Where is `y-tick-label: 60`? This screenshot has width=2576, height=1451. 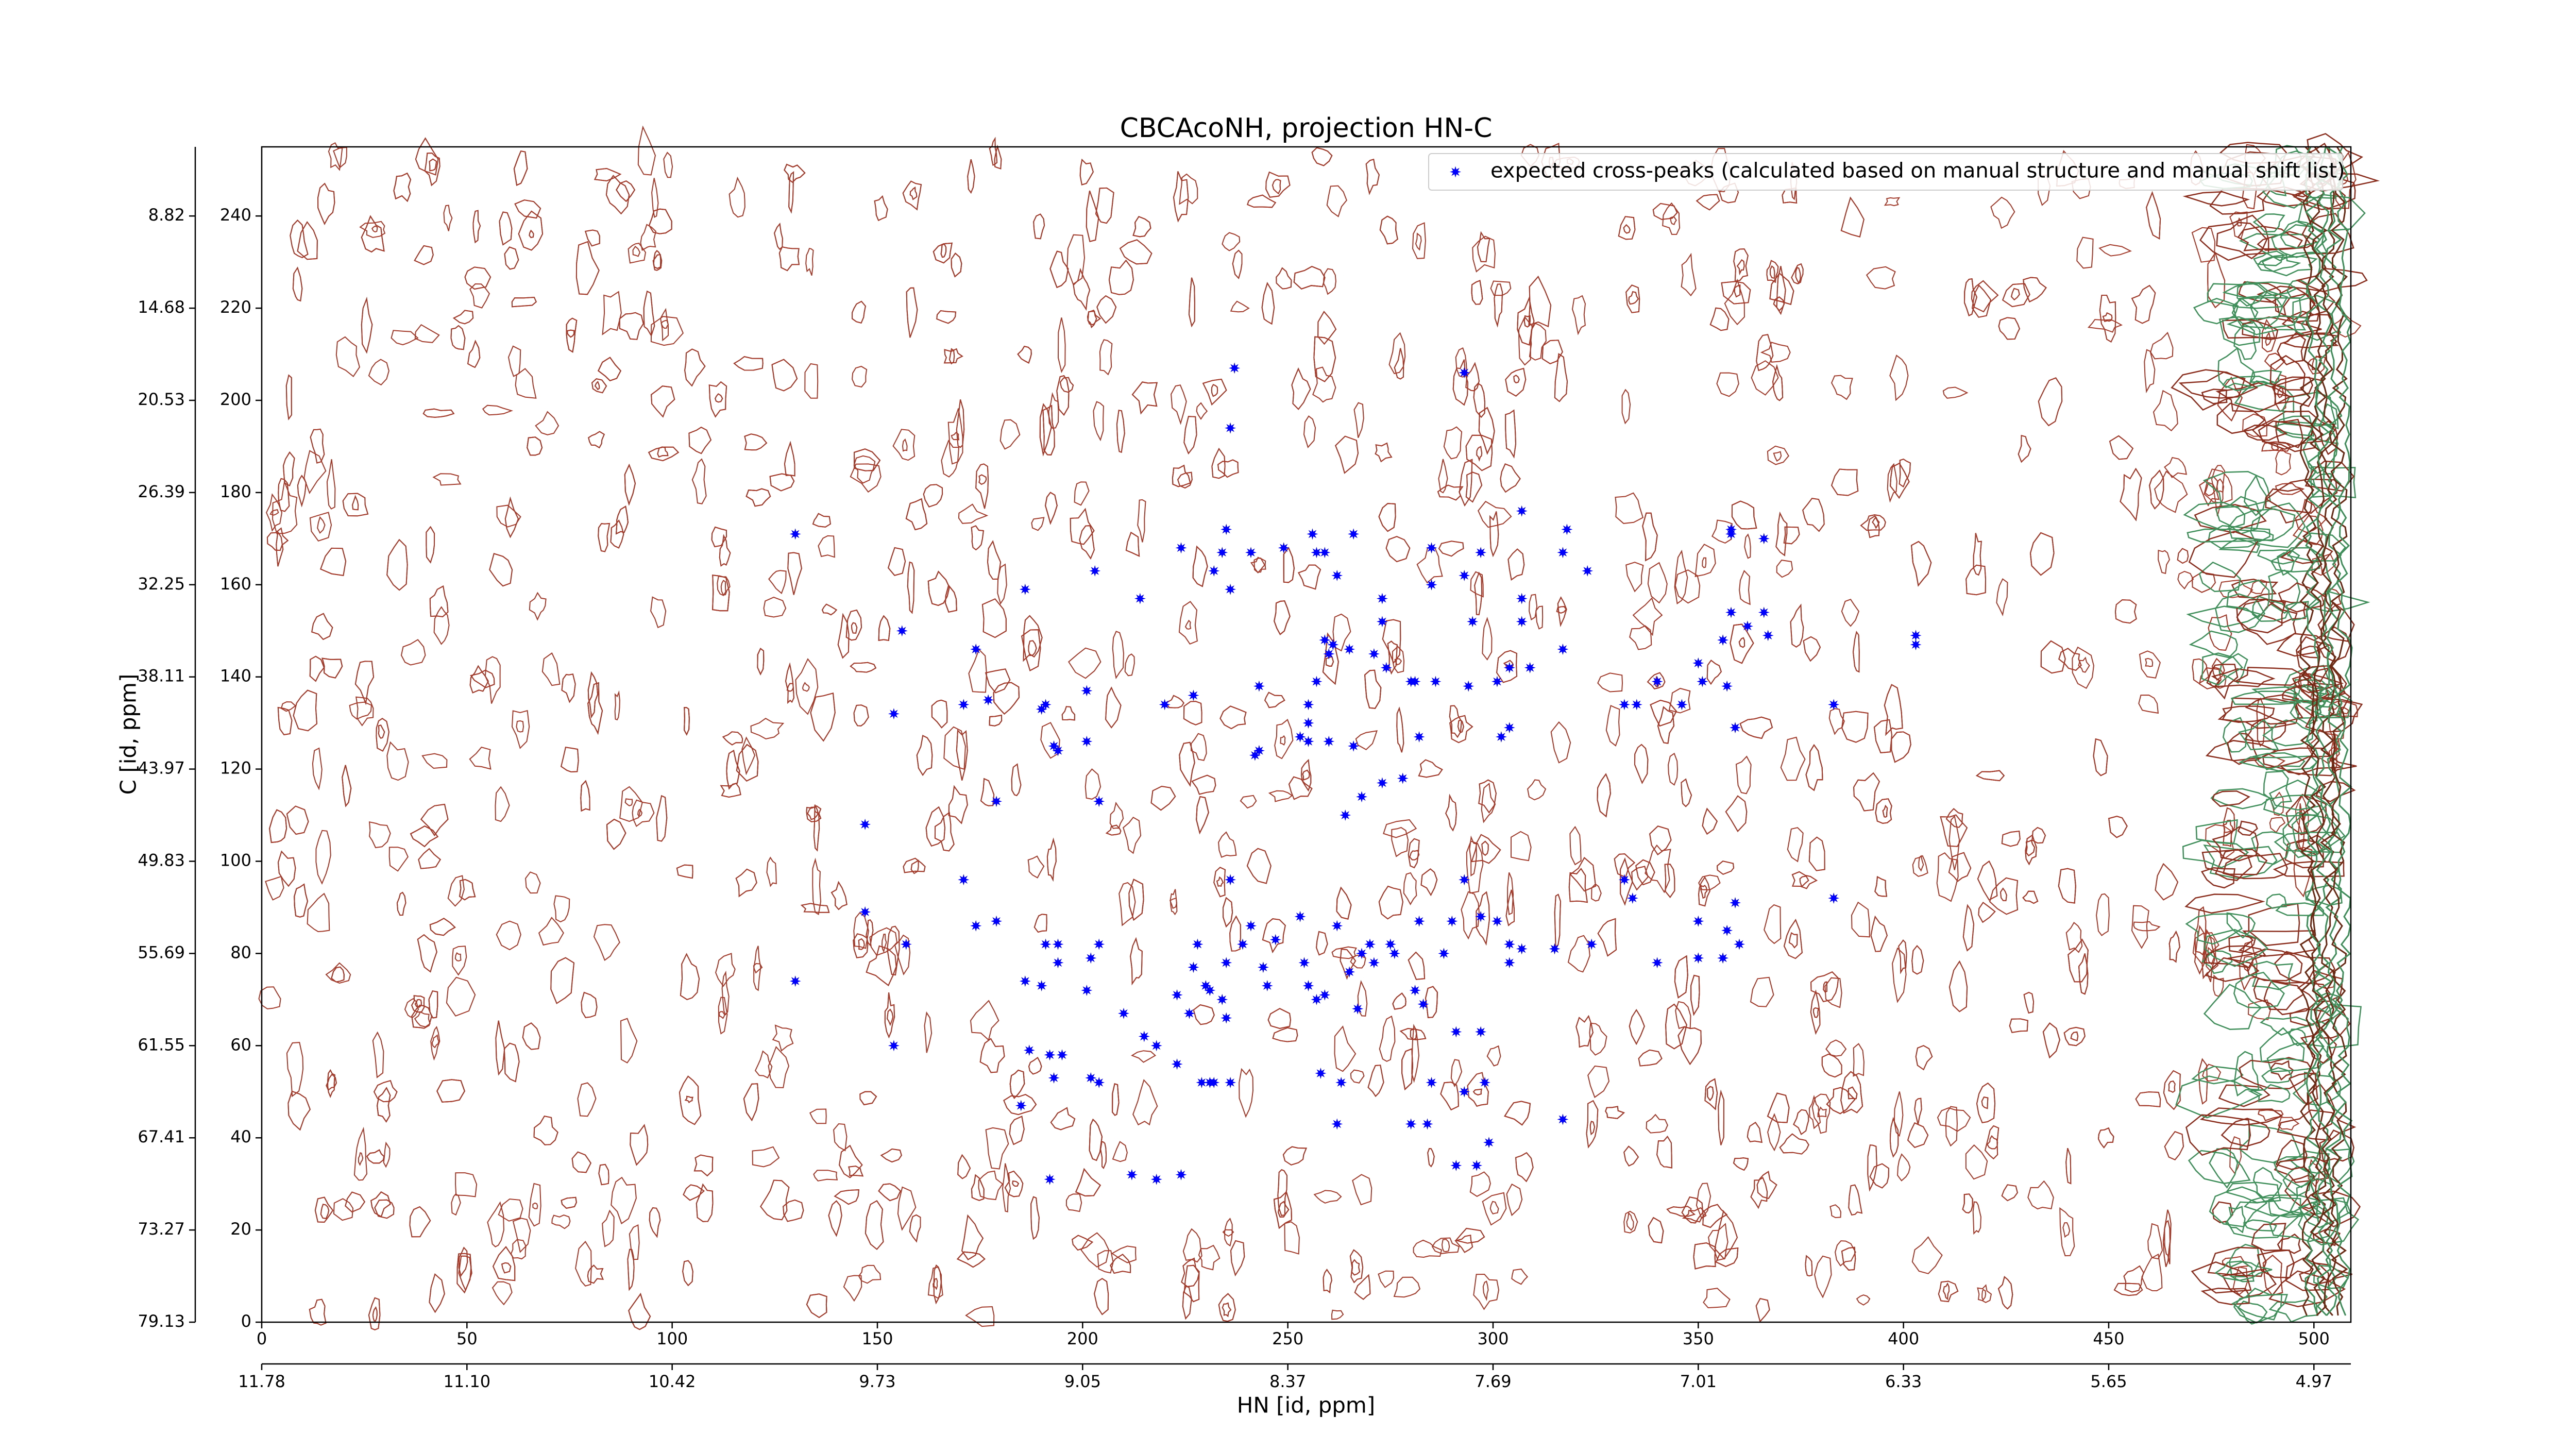
y-tick-label: 60 is located at coordinates (240, 1044).